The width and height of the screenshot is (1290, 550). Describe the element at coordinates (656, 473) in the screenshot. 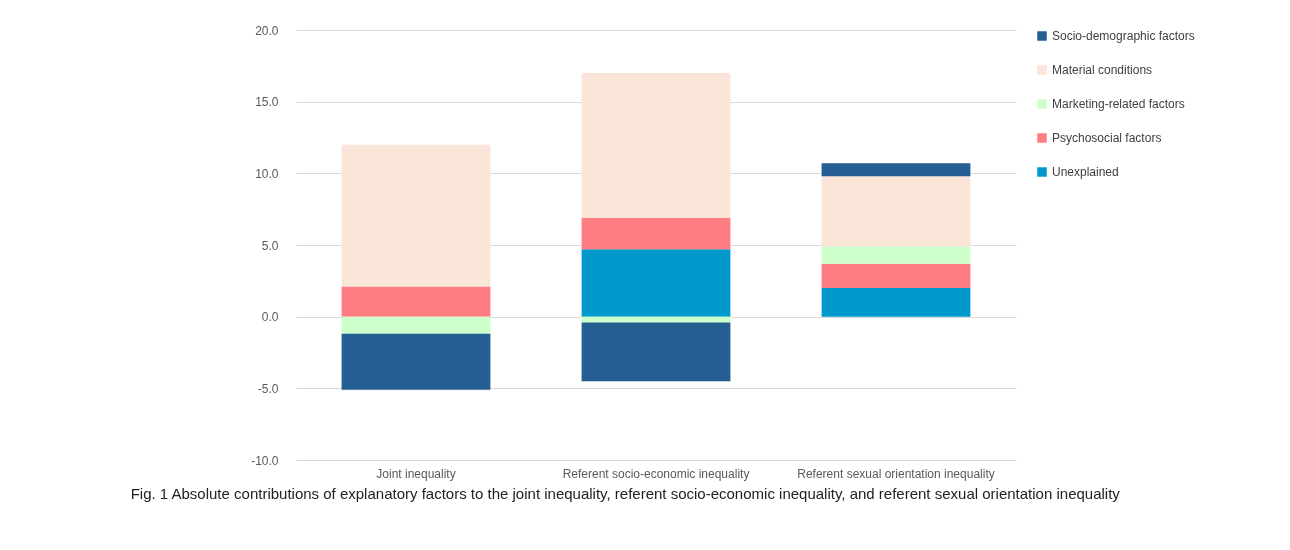

I see `x-tick-label: Referent socio-economic inequality` at that location.